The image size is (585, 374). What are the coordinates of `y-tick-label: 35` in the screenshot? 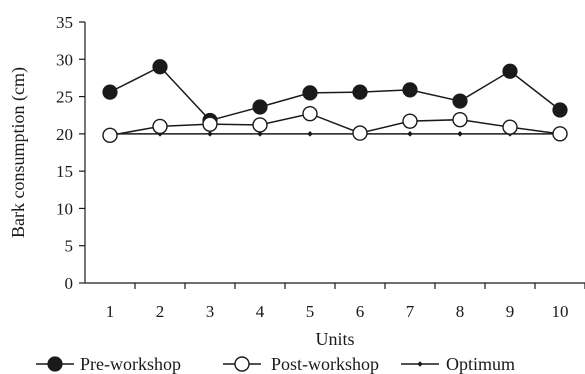 It's located at (64, 22).